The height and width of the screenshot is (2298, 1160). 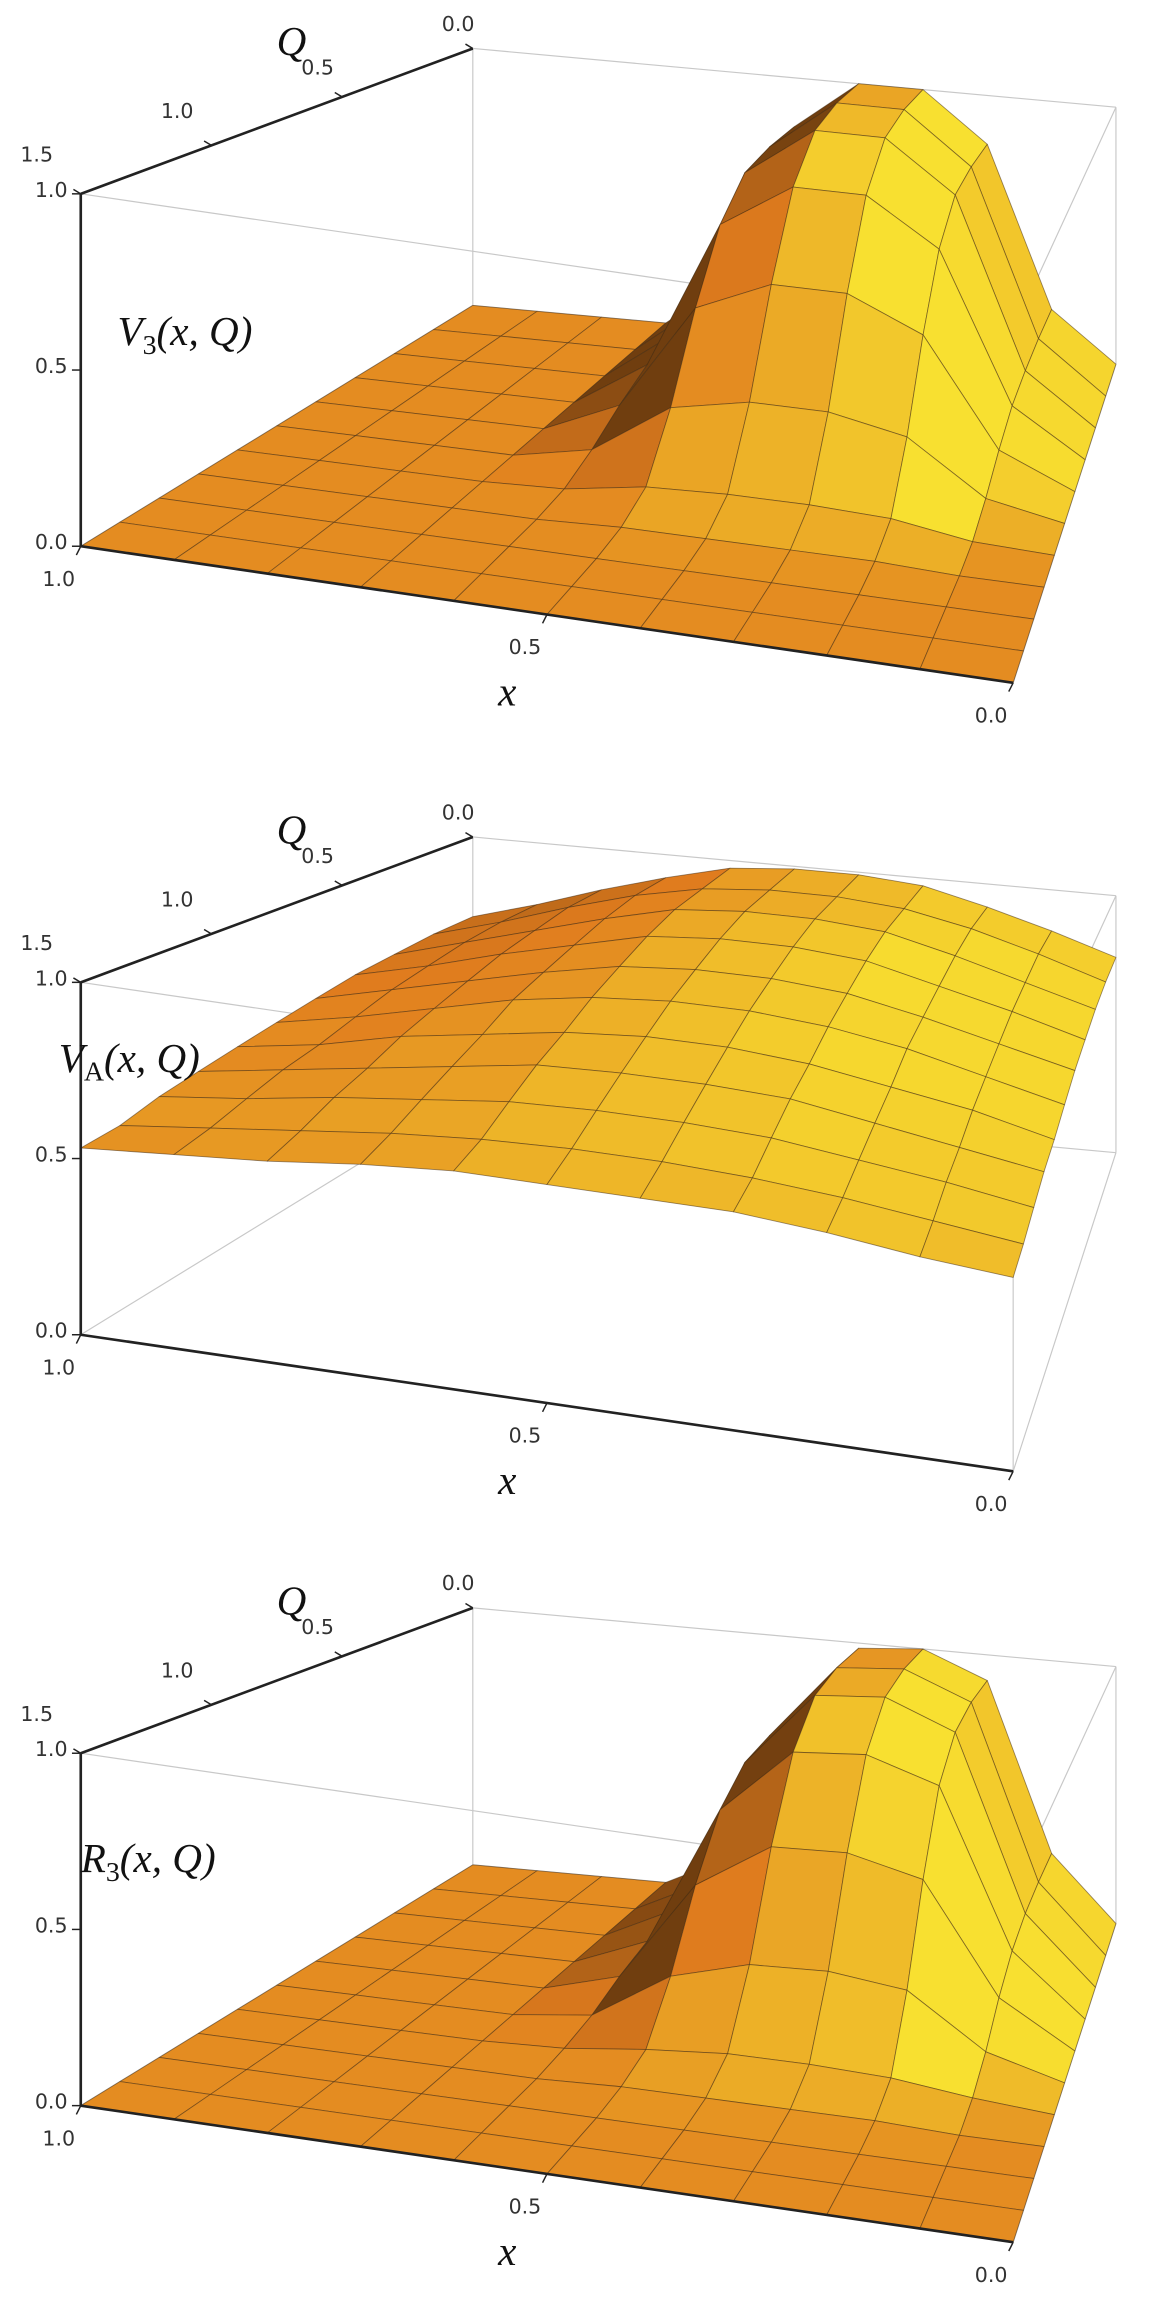 What do you see at coordinates (971, 1249) in the screenshot?
I see `surface-patch` at bounding box center [971, 1249].